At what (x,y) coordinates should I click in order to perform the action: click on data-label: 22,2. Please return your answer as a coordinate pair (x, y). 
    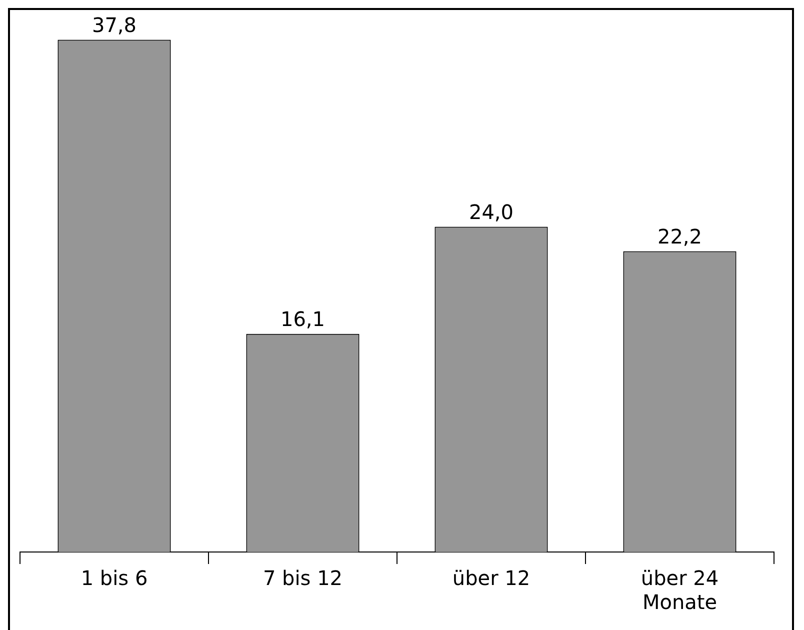
    Looking at the image, I should click on (679, 236).